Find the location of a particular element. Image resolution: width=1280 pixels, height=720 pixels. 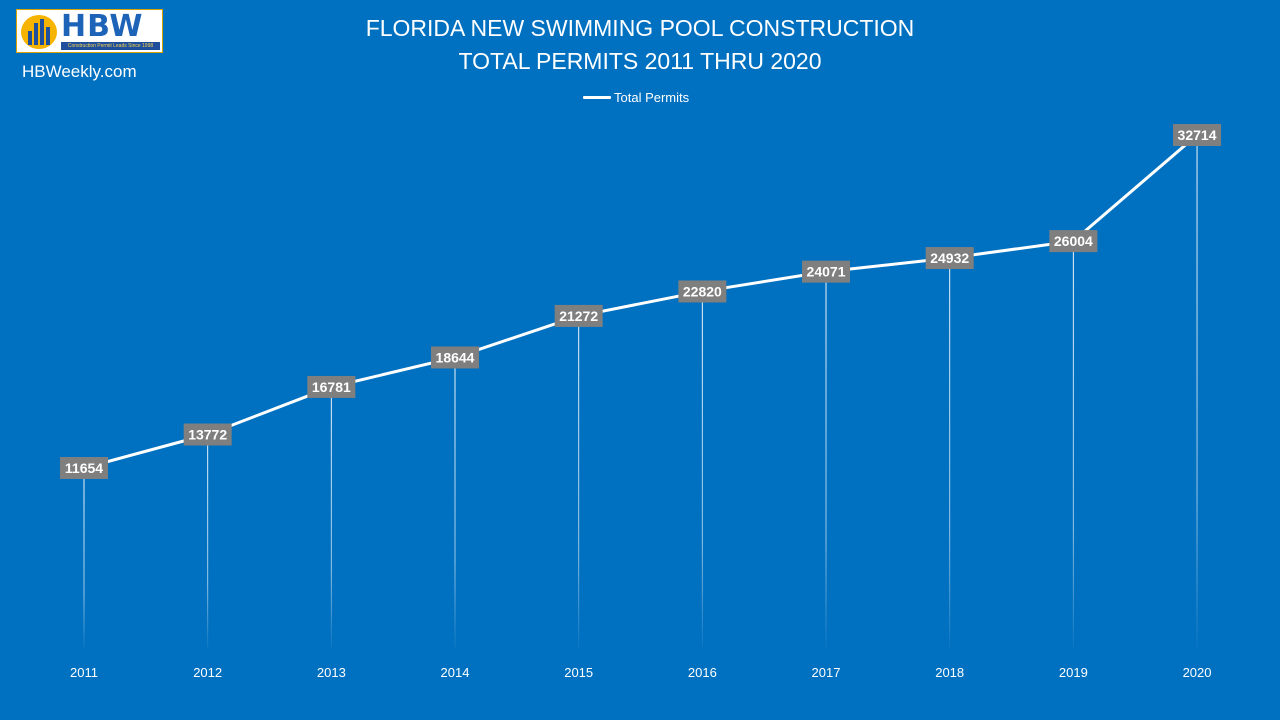

legend-label: Total Permits is located at coordinates (652, 97).